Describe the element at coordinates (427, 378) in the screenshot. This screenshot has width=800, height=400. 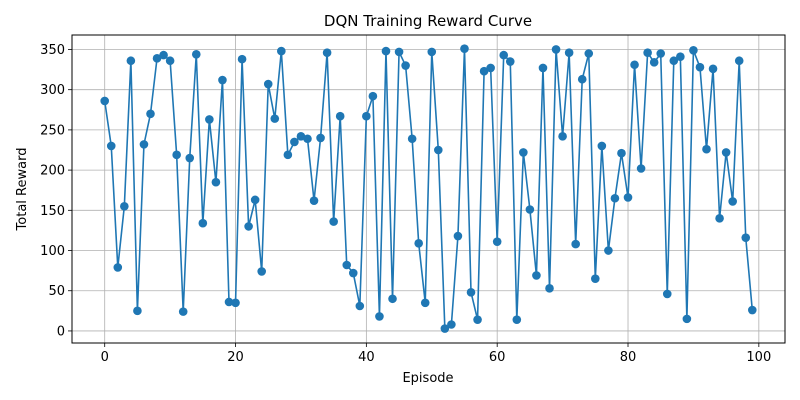
I see `x-axis-title: Episode` at that location.